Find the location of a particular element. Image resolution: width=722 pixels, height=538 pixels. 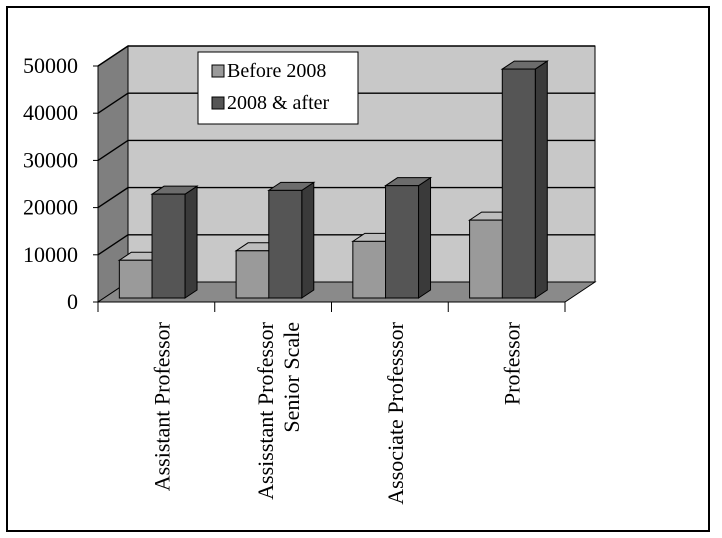

legend-box is located at coordinates (278, 88).